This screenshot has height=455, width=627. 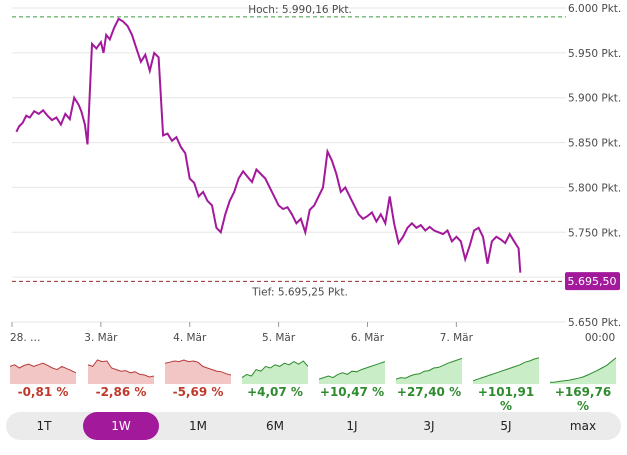 I want to click on performance-tile: +101,91 %, so click(x=506, y=380).